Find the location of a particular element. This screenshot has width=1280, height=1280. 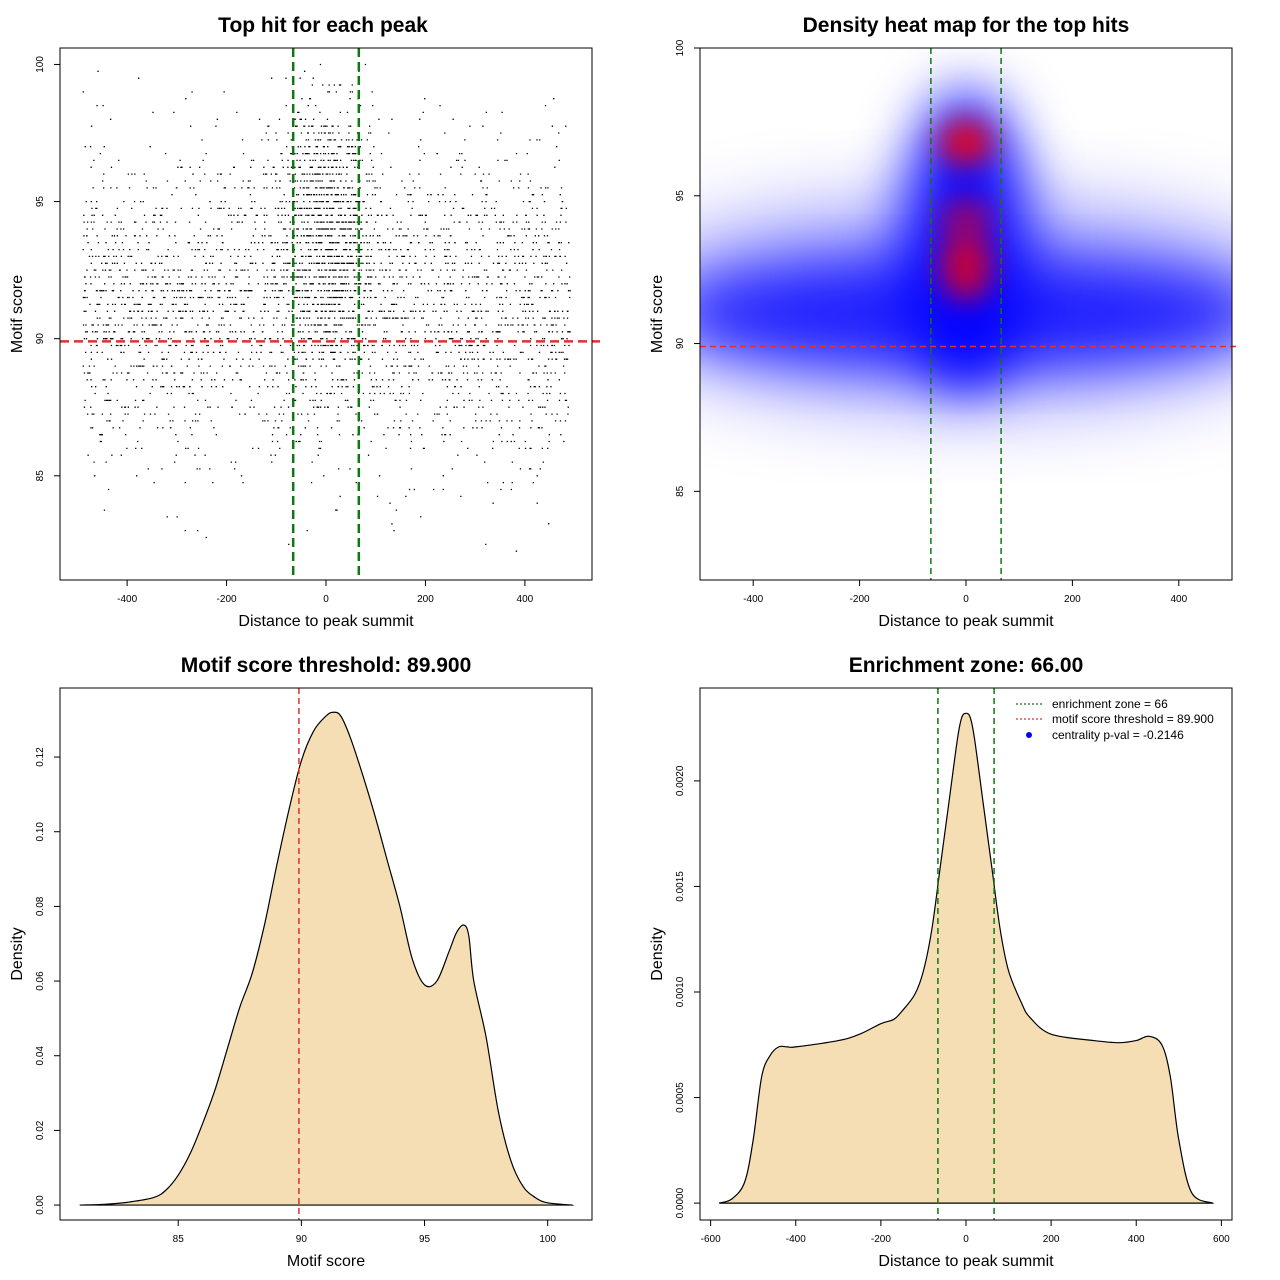

distance-x-axis: -600 -400 -200 0 200 400 600 is located at coordinates (965, 1232).